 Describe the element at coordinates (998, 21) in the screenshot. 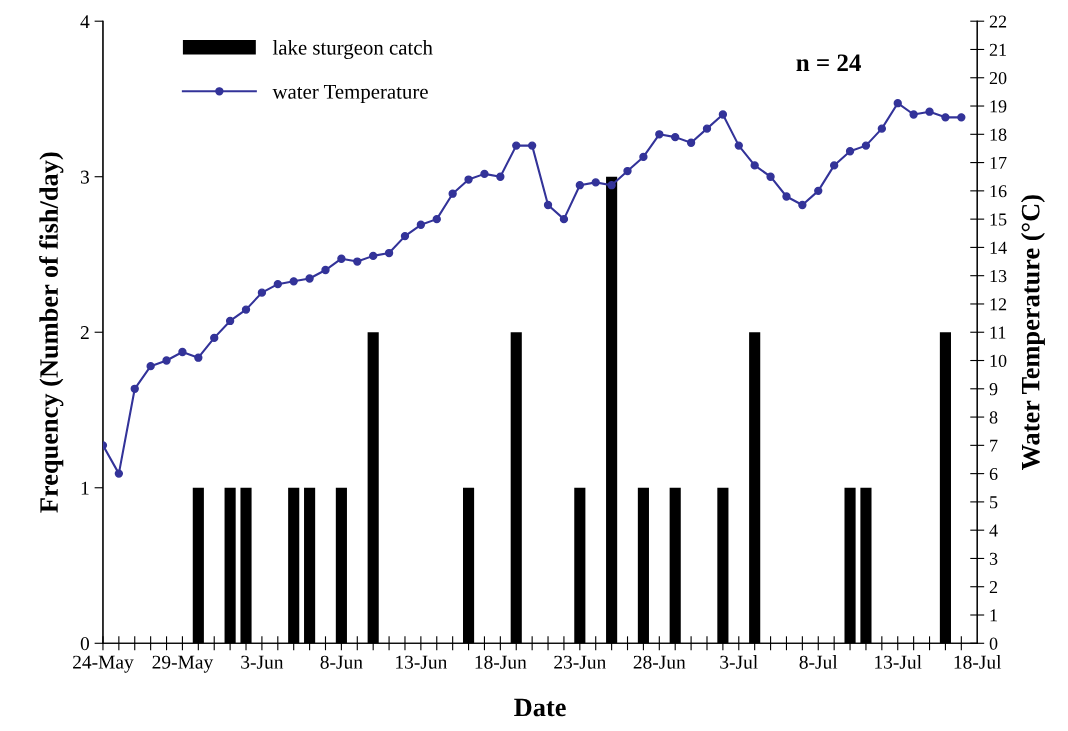

I see `y2-tick-label: 22` at that location.